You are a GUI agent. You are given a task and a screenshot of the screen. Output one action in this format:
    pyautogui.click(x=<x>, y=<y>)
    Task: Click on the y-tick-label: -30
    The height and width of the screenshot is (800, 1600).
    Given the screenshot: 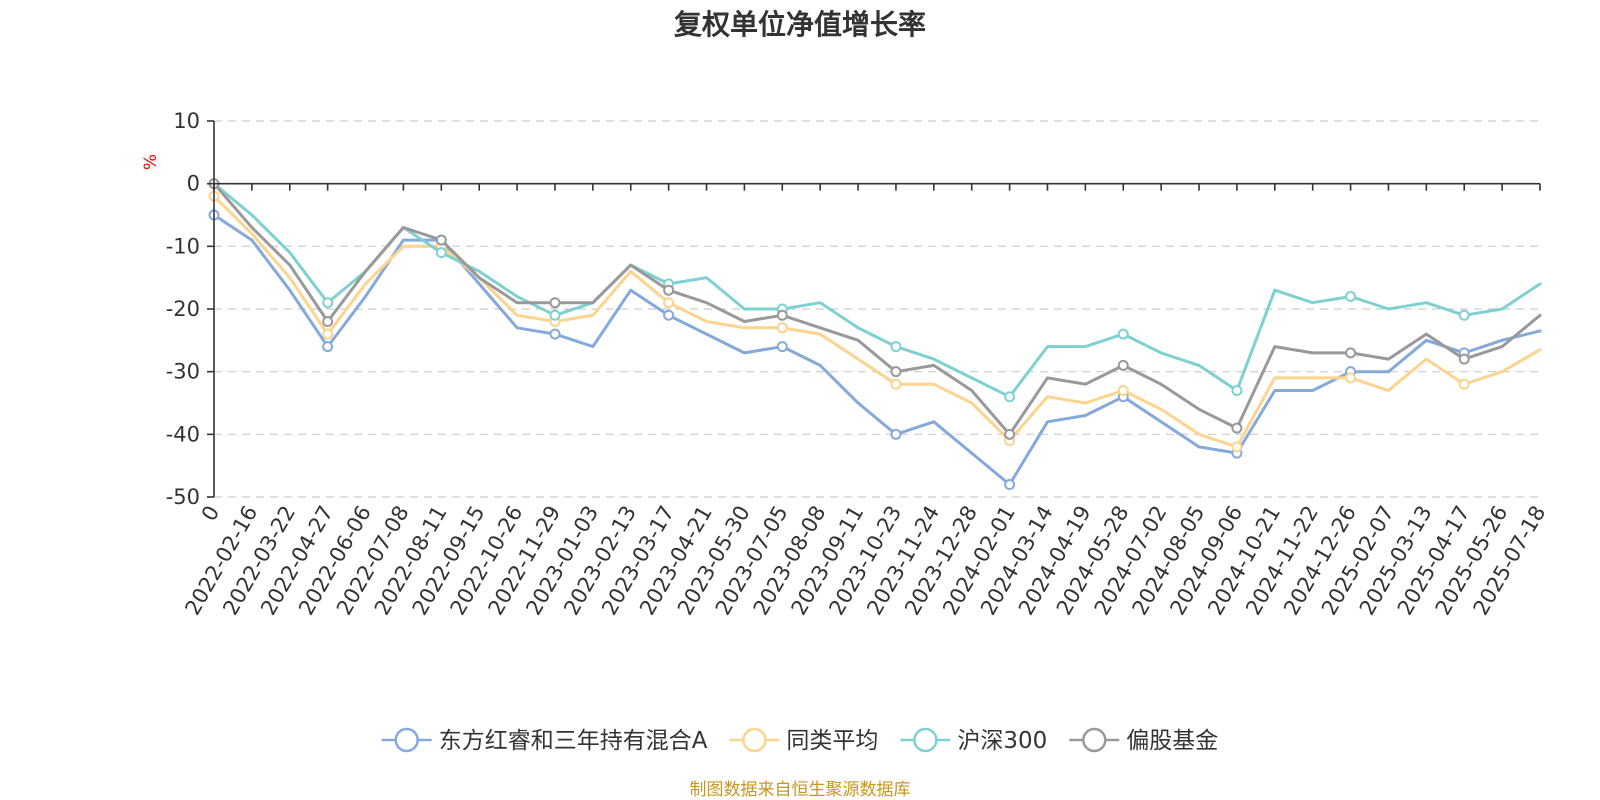 What is the action you would take?
    pyautogui.click(x=183, y=372)
    